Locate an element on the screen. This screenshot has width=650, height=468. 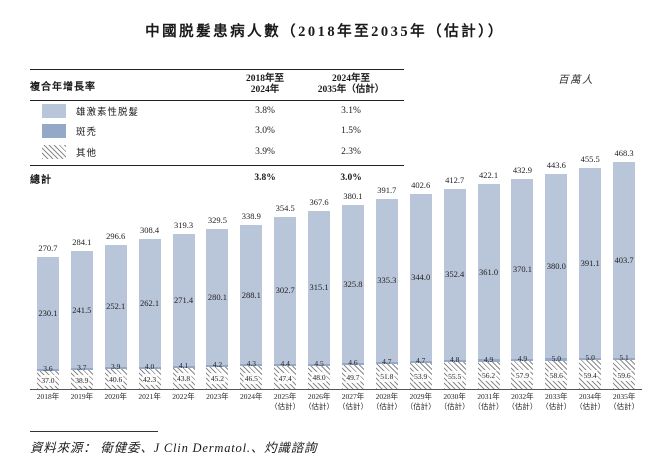
cagr-total-row: 總計 3.8% 3.0% is located at coordinates (217, 177).